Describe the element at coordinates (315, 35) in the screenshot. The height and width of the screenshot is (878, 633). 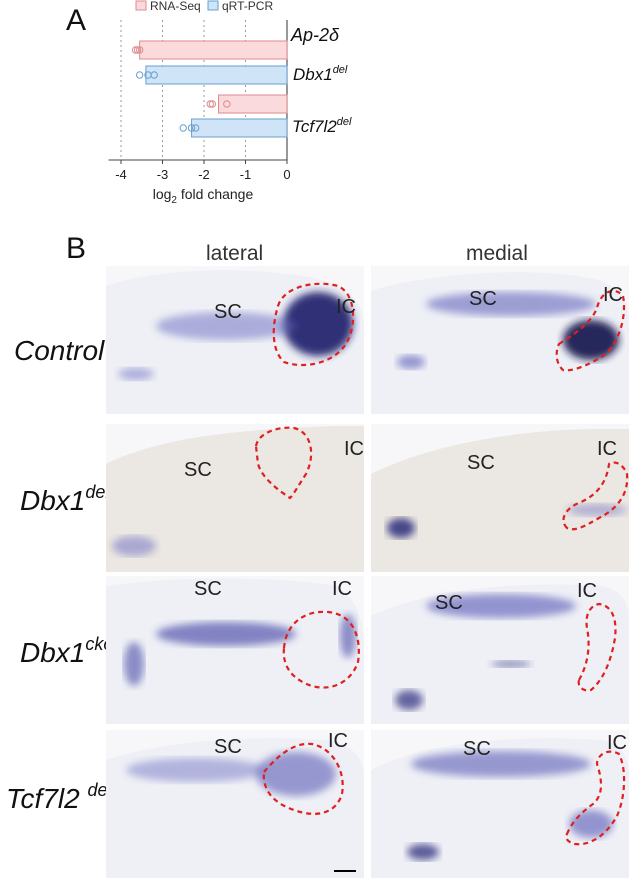
I see `gene-label: Ap-2δ` at that location.